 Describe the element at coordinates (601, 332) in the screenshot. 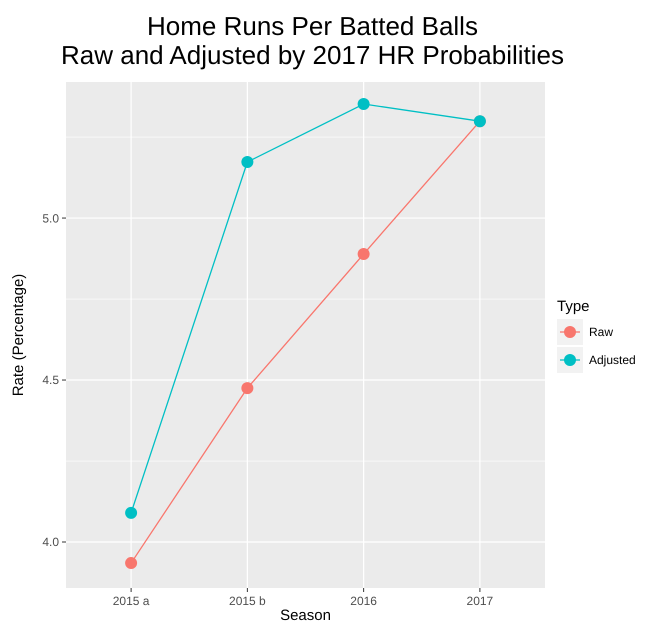

I see `legend-label: Raw` at that location.